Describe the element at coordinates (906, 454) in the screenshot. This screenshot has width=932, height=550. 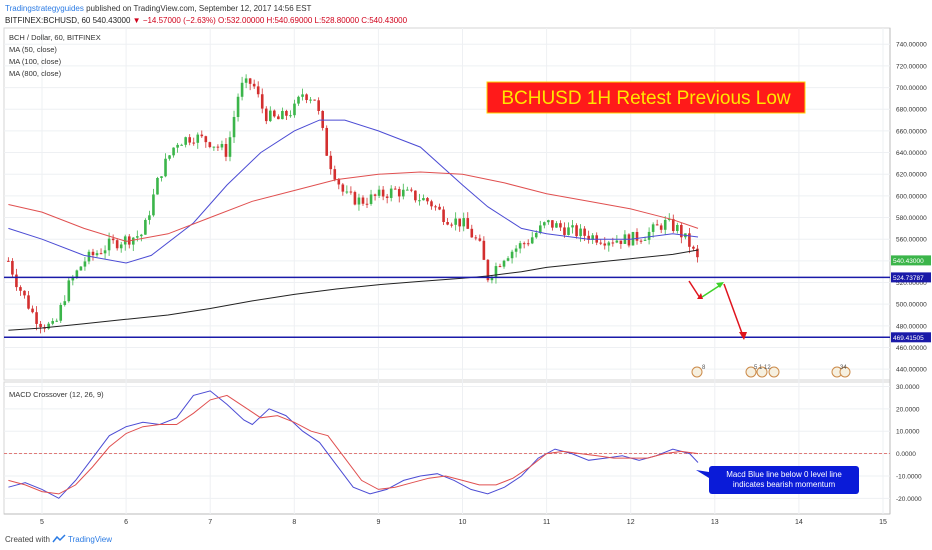
I see `macd-tick-label: 0.0000` at that location.